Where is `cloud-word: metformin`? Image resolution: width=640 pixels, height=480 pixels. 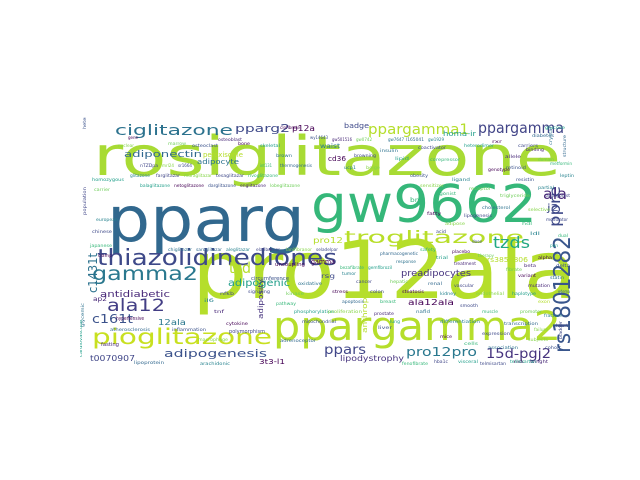
cloud-word: metformin is located at coordinates (561, 163).